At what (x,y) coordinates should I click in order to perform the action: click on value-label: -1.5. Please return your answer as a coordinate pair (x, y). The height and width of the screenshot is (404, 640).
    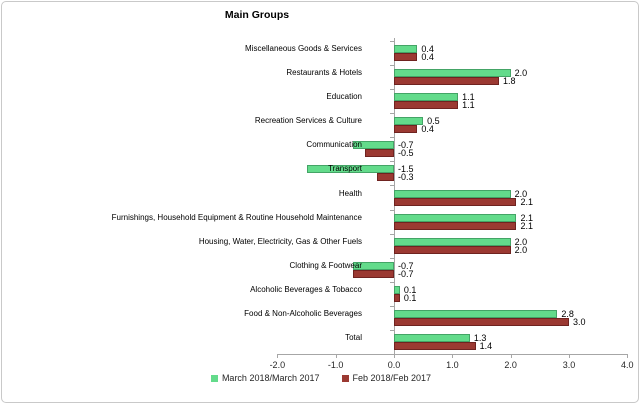
    Looking at the image, I should click on (406, 169).